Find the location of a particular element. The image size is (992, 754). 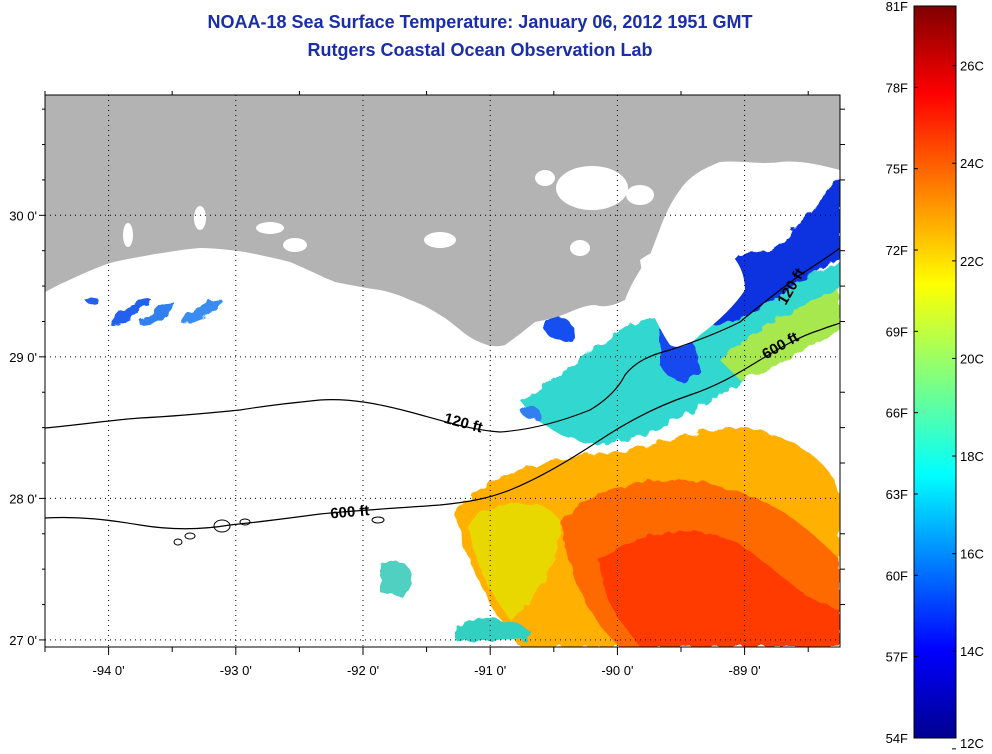

colorbar-f-label: 75F is located at coordinates (897, 169).